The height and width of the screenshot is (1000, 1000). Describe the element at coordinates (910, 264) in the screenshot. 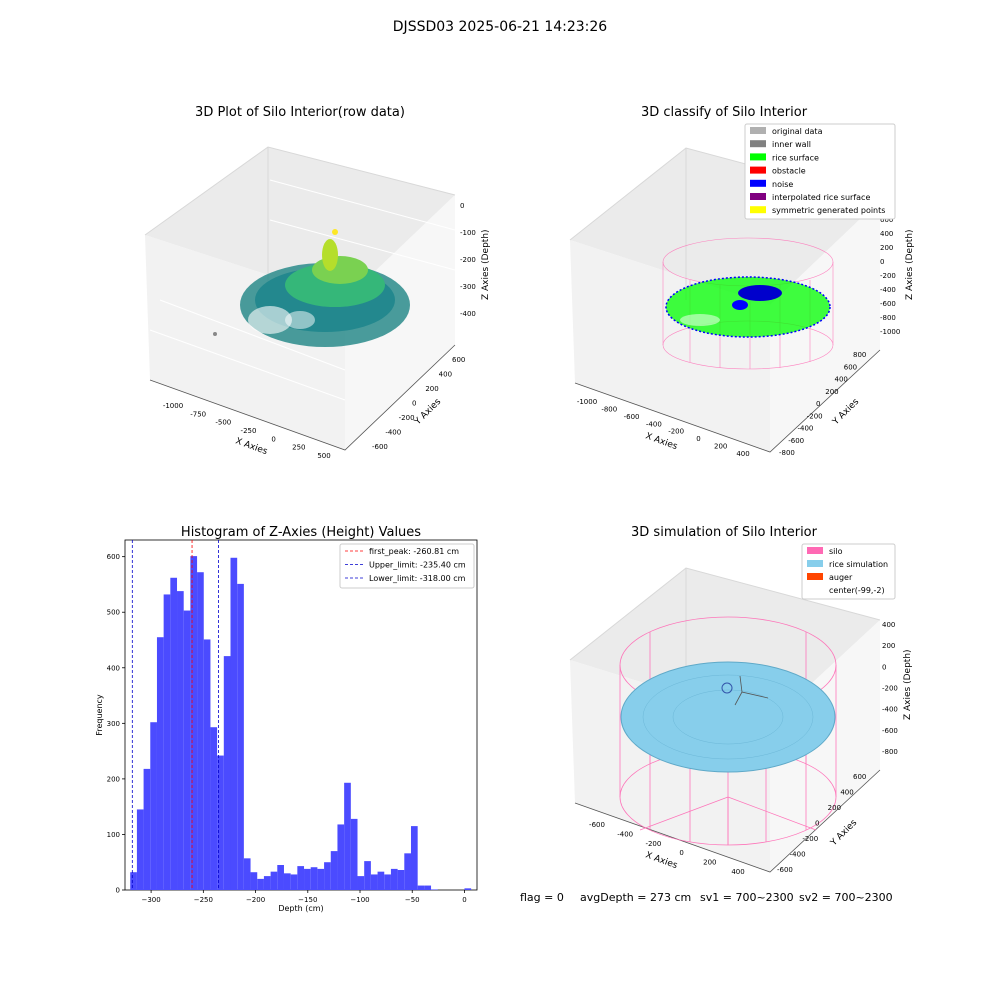

I see `panel-classify-zlabel: Z Axies (Depth)` at that location.